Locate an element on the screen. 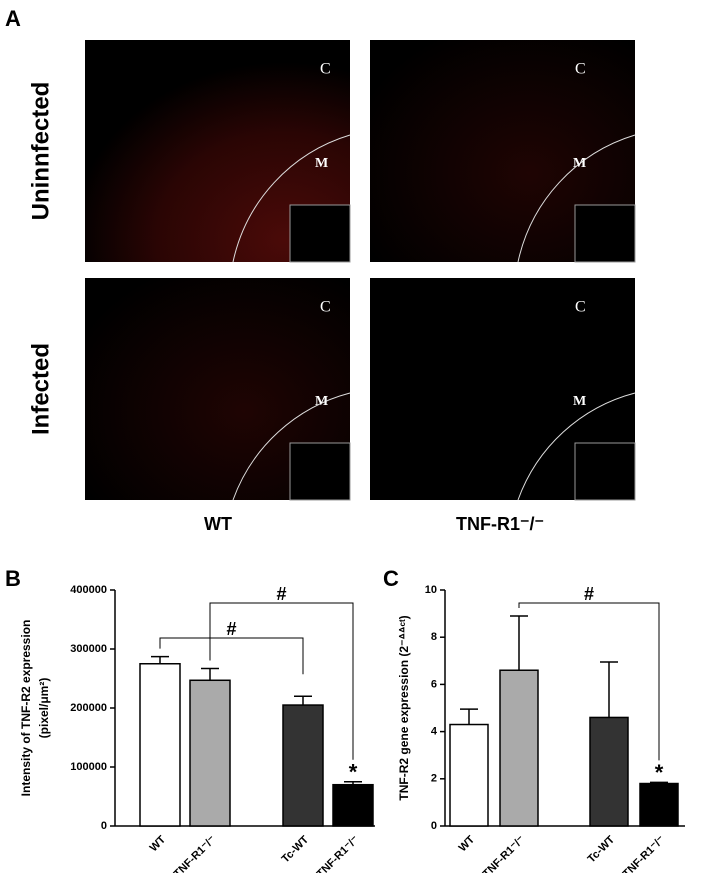 This screenshot has height=878, width=710. y-axis-label: TNF-R2 gene expression (2⁻ᐞᐞᶜᵗ) is located at coordinates (404, 707).